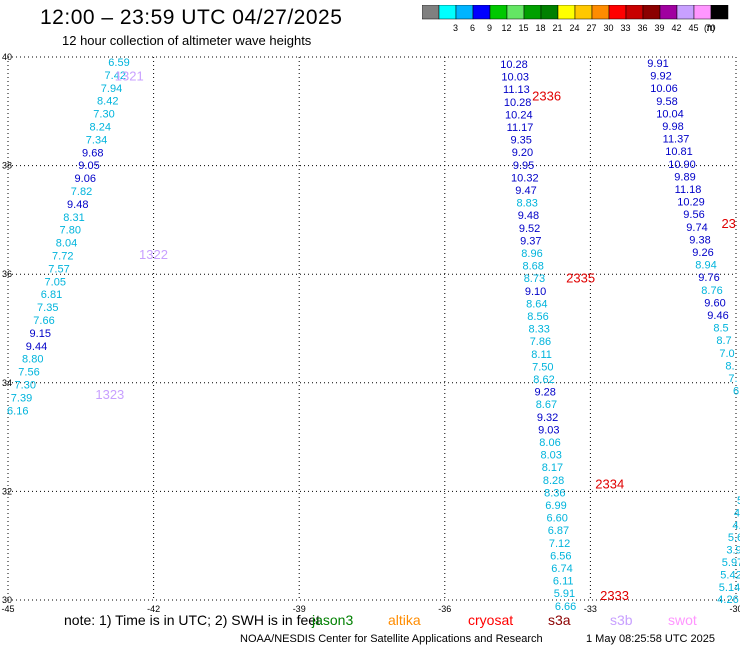  What do you see at coordinates (542, 367) in the screenshot?
I see `wave-height-value-mid: 7.50` at bounding box center [542, 367].